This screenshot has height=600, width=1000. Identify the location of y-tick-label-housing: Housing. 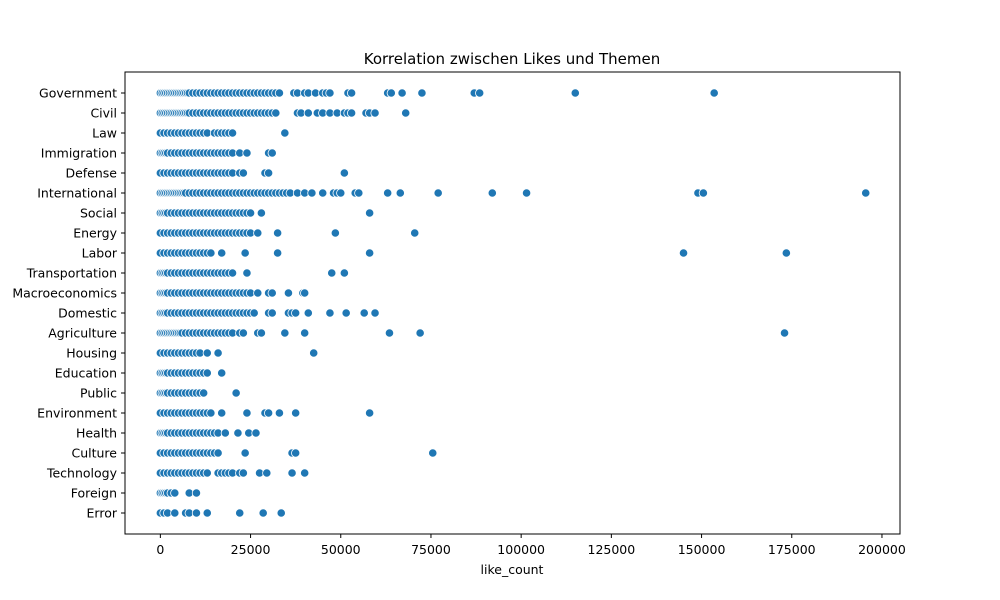
(91, 353).